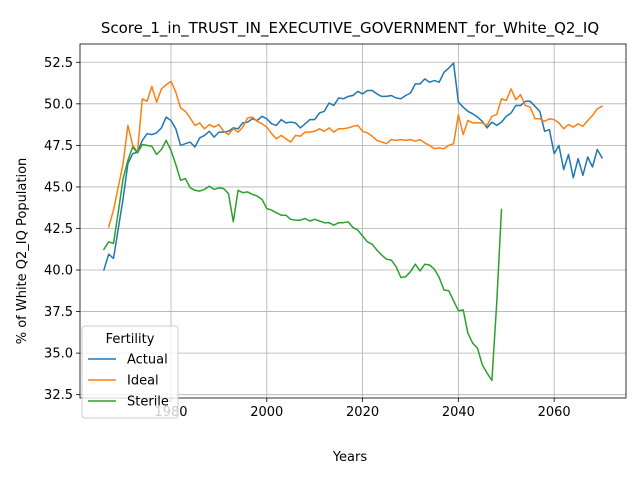 The width and height of the screenshot is (640, 480). I want to click on y-tick-label: 45.0, so click(58, 187).